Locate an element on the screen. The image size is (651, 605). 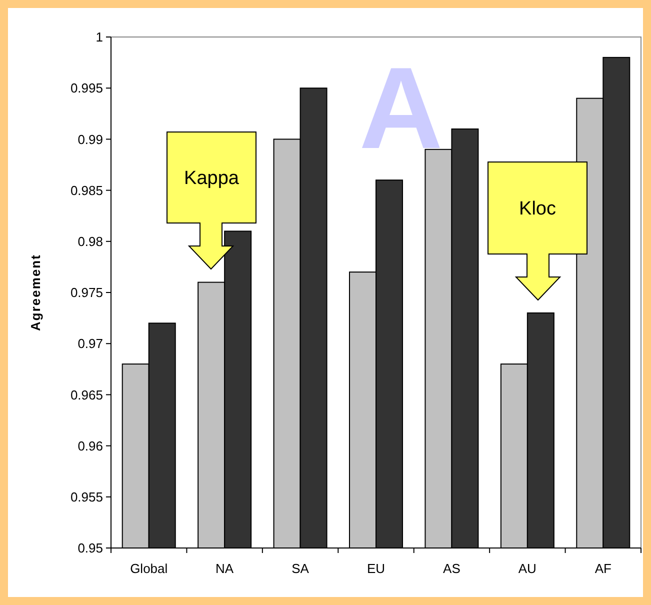
x-tick-label: SA is located at coordinates (301, 568).